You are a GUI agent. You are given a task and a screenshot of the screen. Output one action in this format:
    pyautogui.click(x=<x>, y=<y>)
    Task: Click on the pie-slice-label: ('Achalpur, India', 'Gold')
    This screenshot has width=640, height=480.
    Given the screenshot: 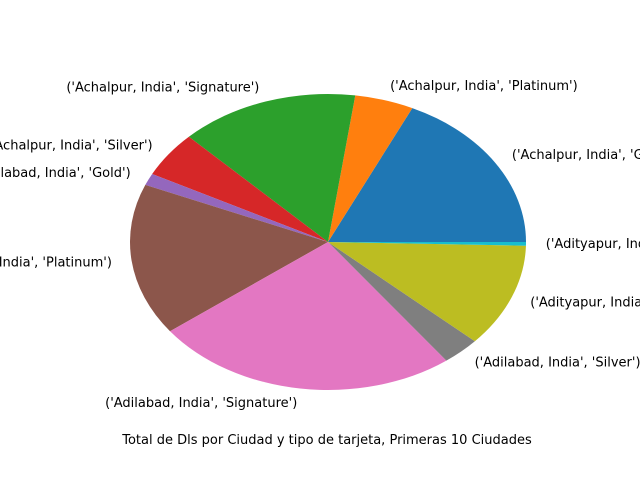 What is the action you would take?
    pyautogui.click(x=576, y=155)
    